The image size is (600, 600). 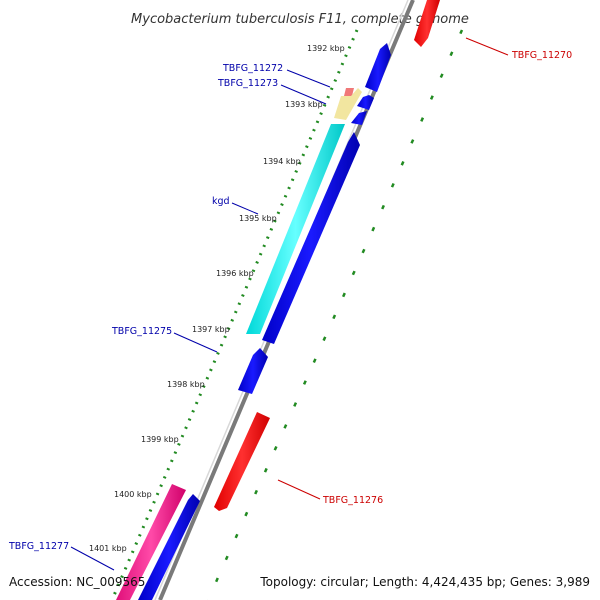 What do you see at coordinates (247, 83) in the screenshot?
I see `gene-label-tbfg-11273: TBFG_11273` at bounding box center [247, 83].